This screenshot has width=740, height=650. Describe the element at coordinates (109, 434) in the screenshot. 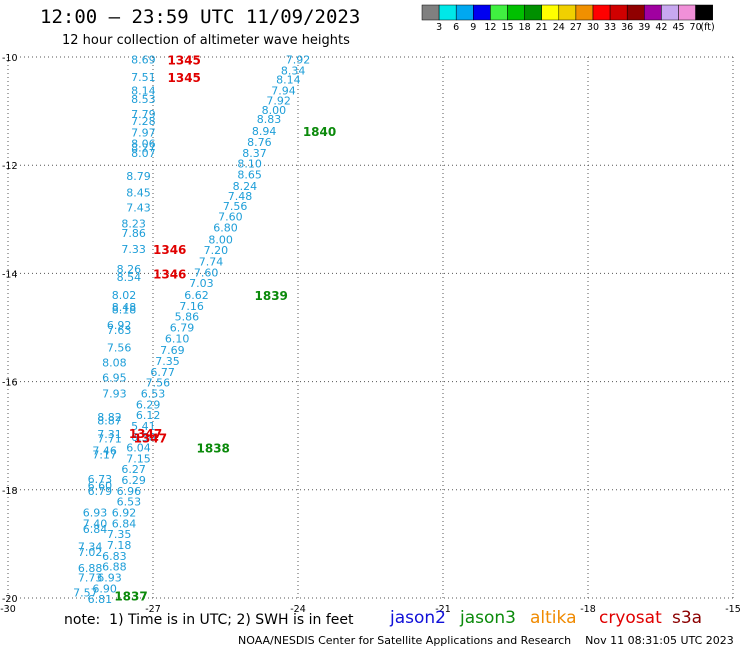

I see `wave-height-point: 7.31` at that location.